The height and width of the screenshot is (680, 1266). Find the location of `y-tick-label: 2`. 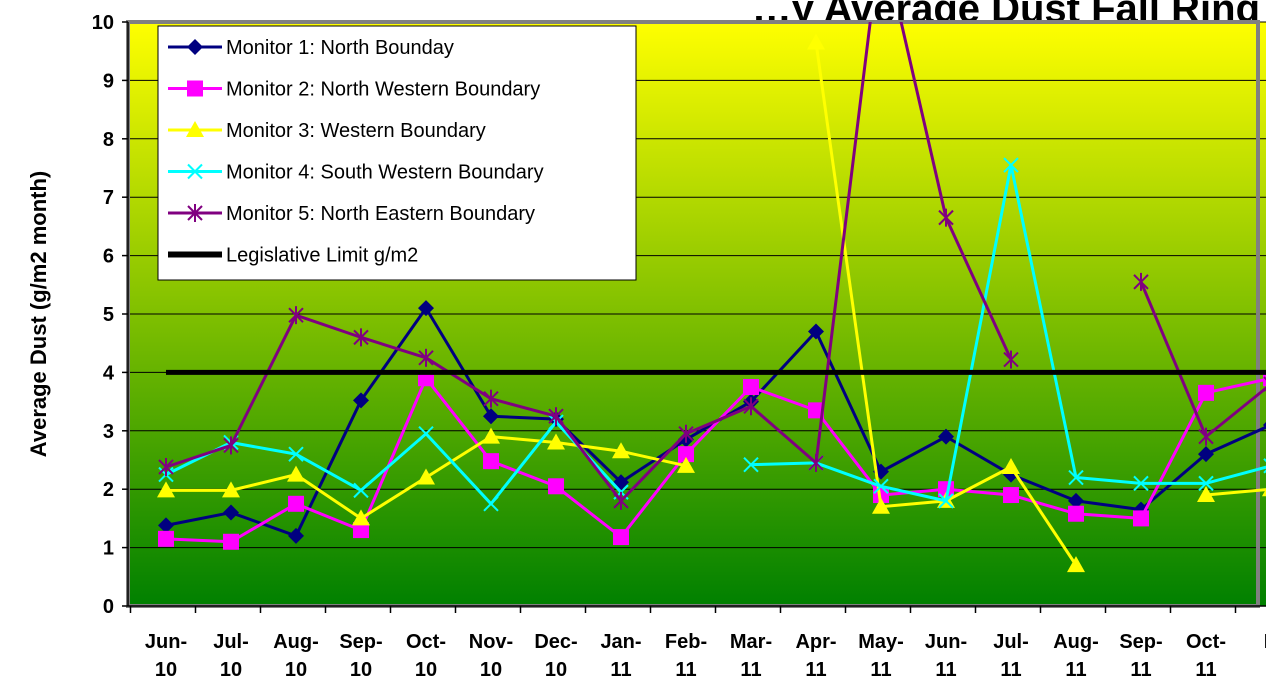

y-tick-label: 2 is located at coordinates (108, 490).